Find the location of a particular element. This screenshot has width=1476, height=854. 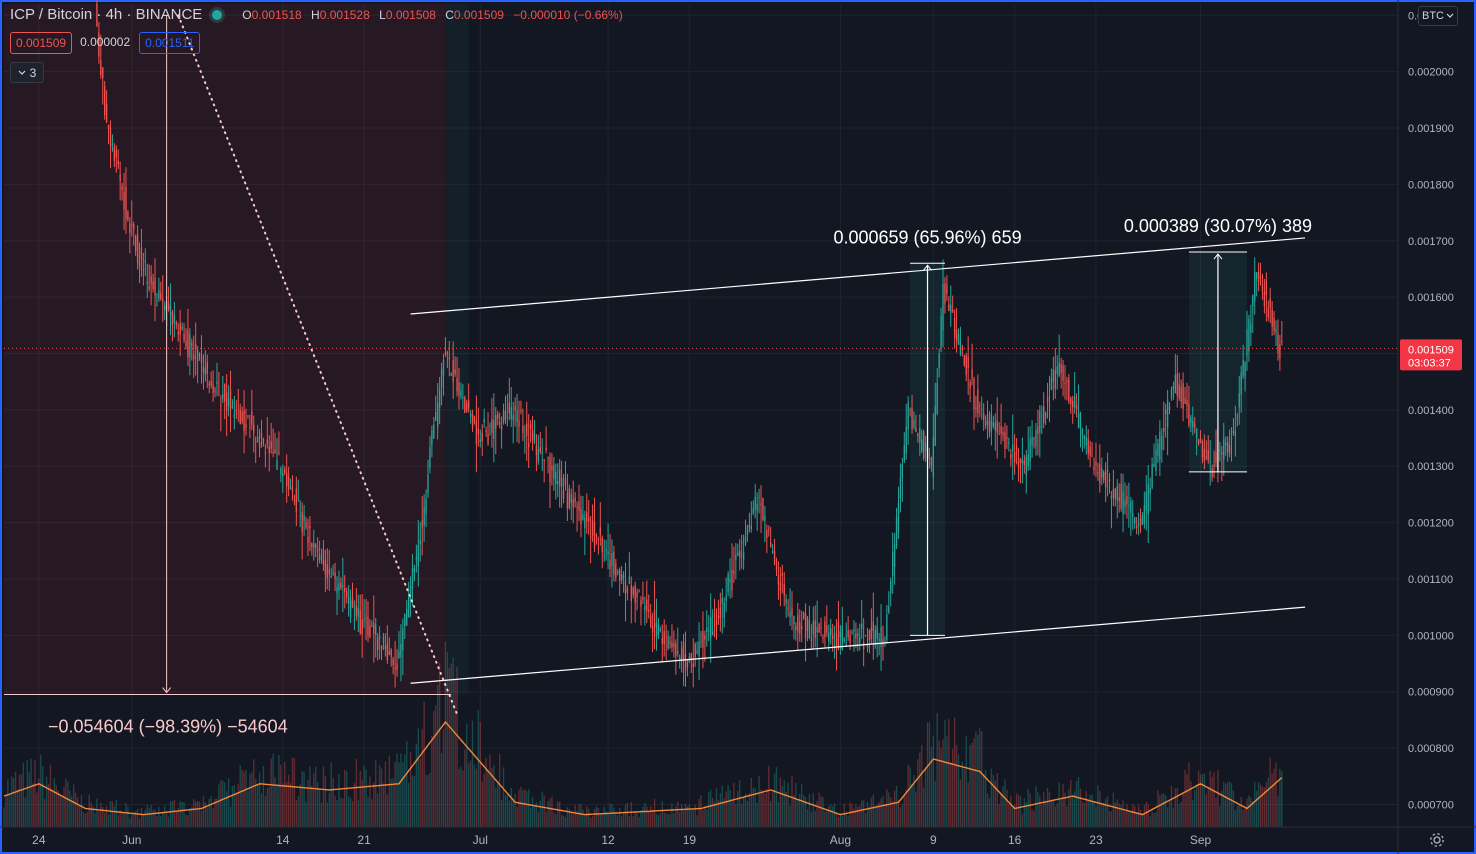

bid-ask-boxes: 0.001509 0.000002 0.001511 is located at coordinates (105, 43).